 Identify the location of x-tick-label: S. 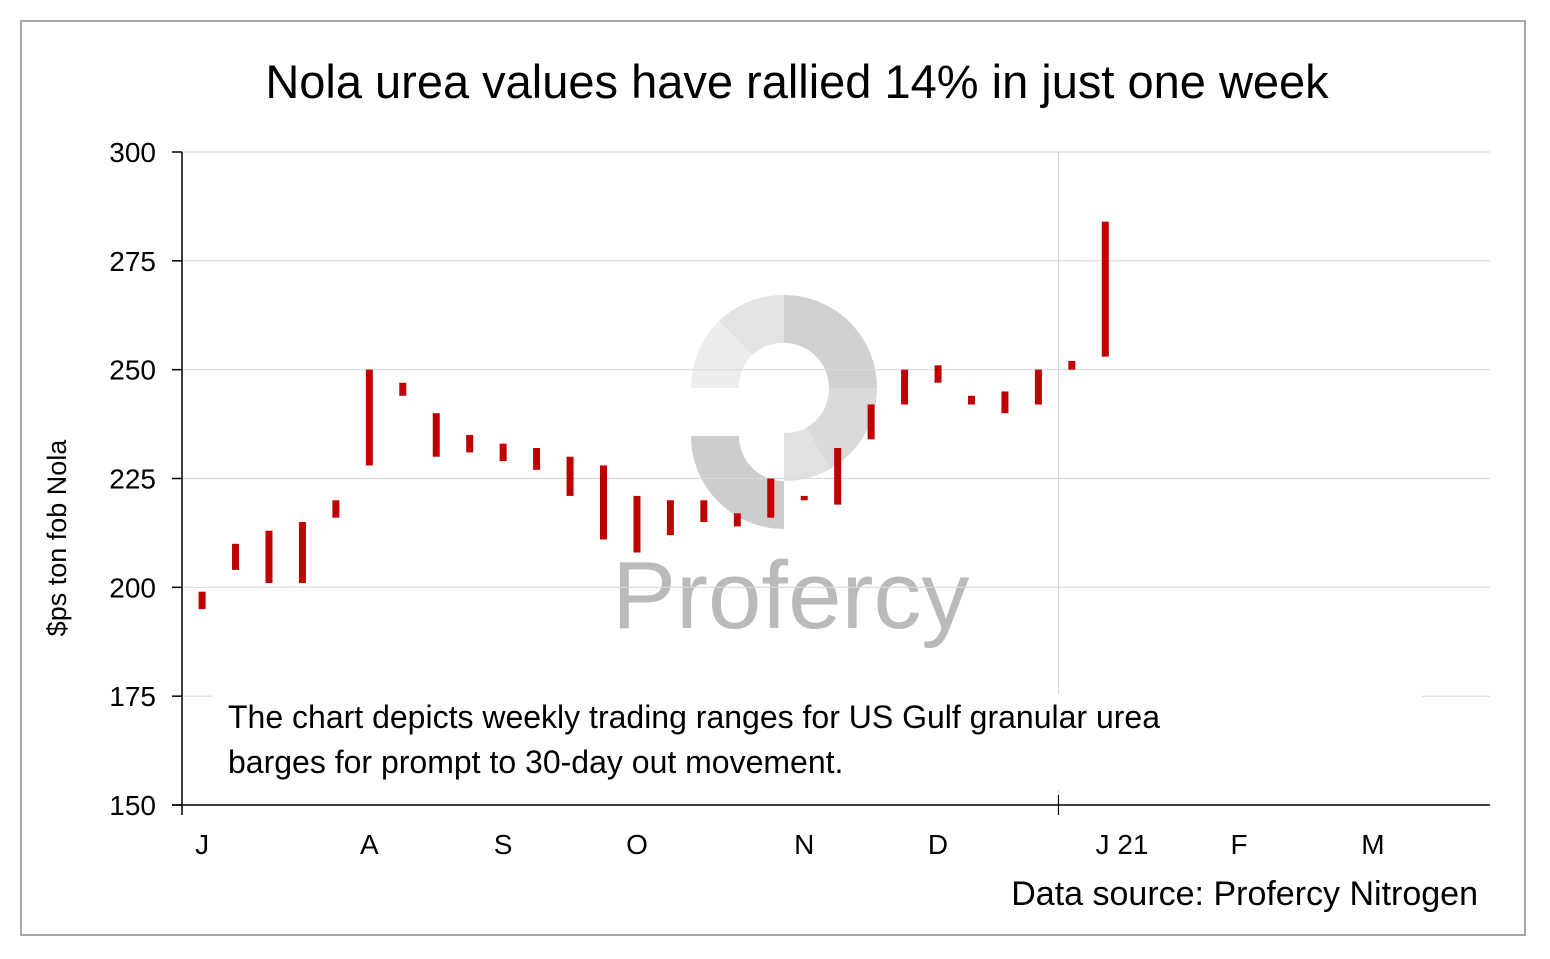
(503, 844).